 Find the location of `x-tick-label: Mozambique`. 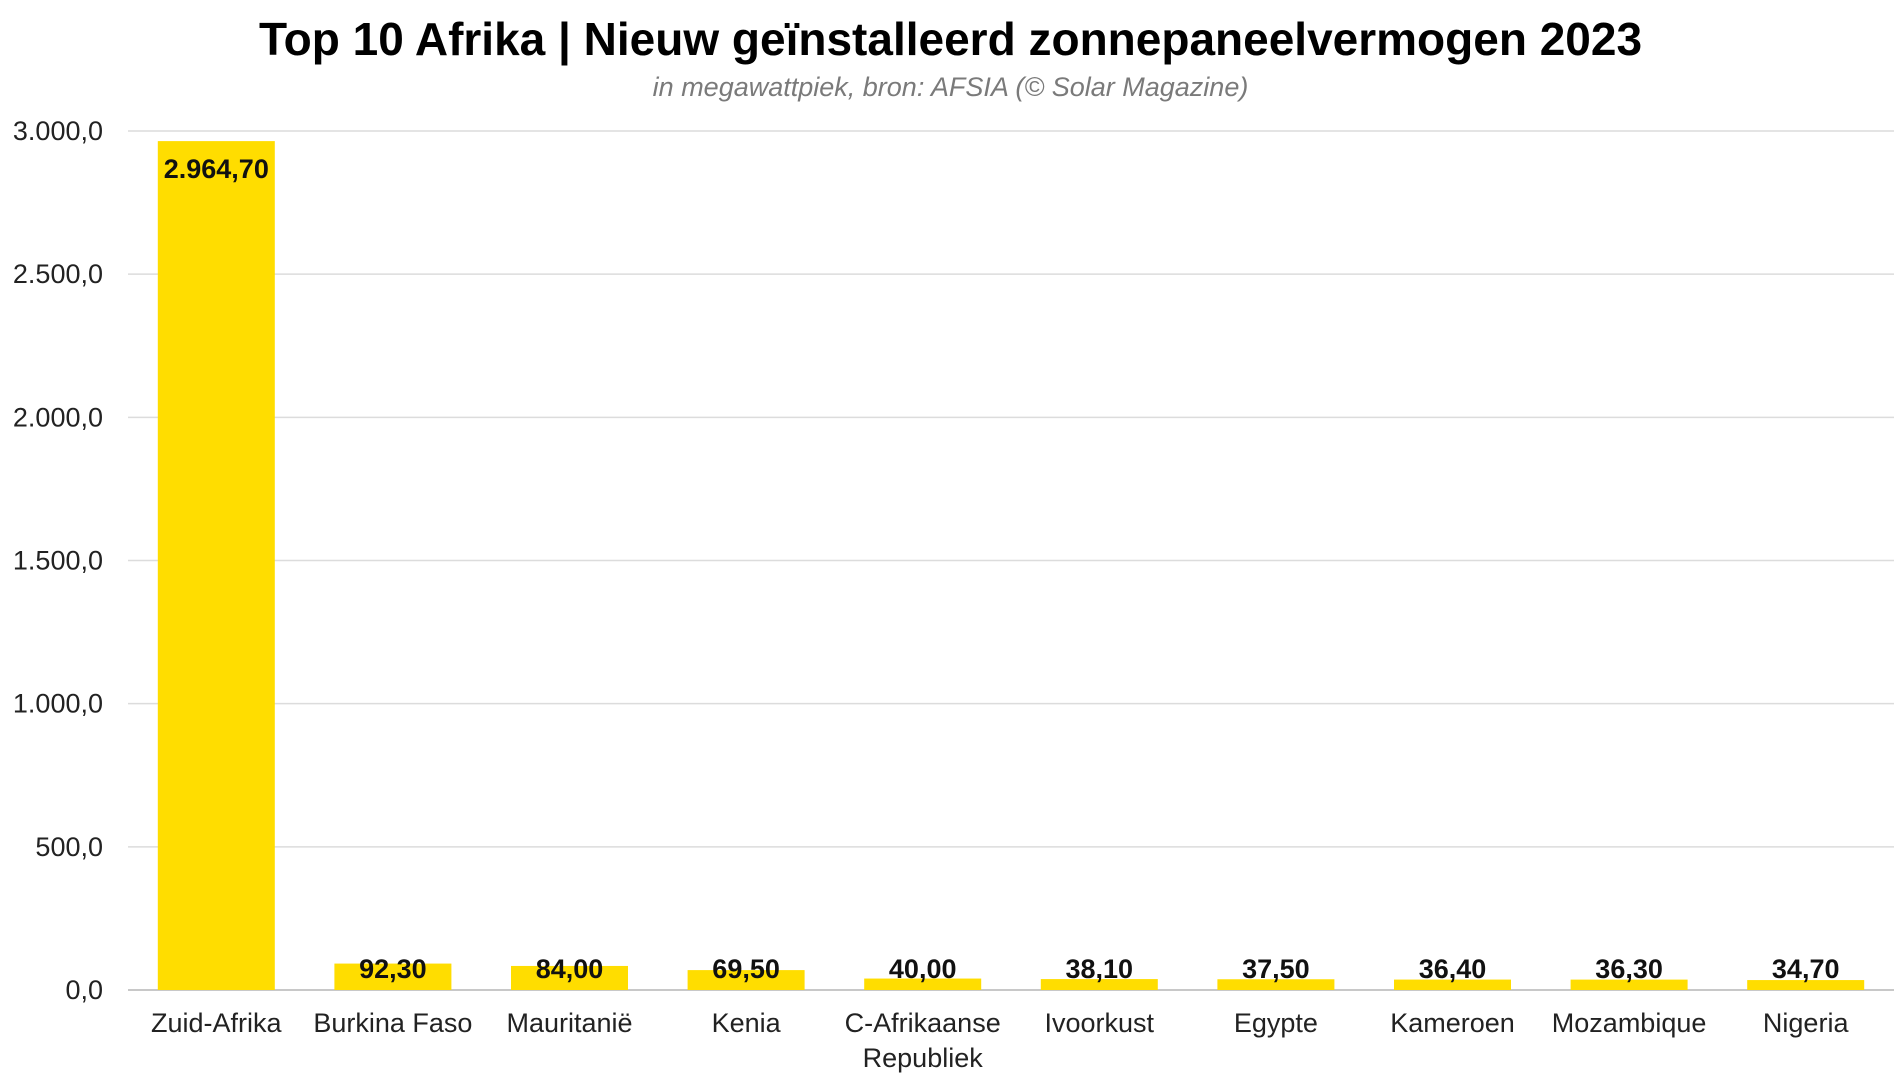

x-tick-label: Mozambique is located at coordinates (1629, 1023).